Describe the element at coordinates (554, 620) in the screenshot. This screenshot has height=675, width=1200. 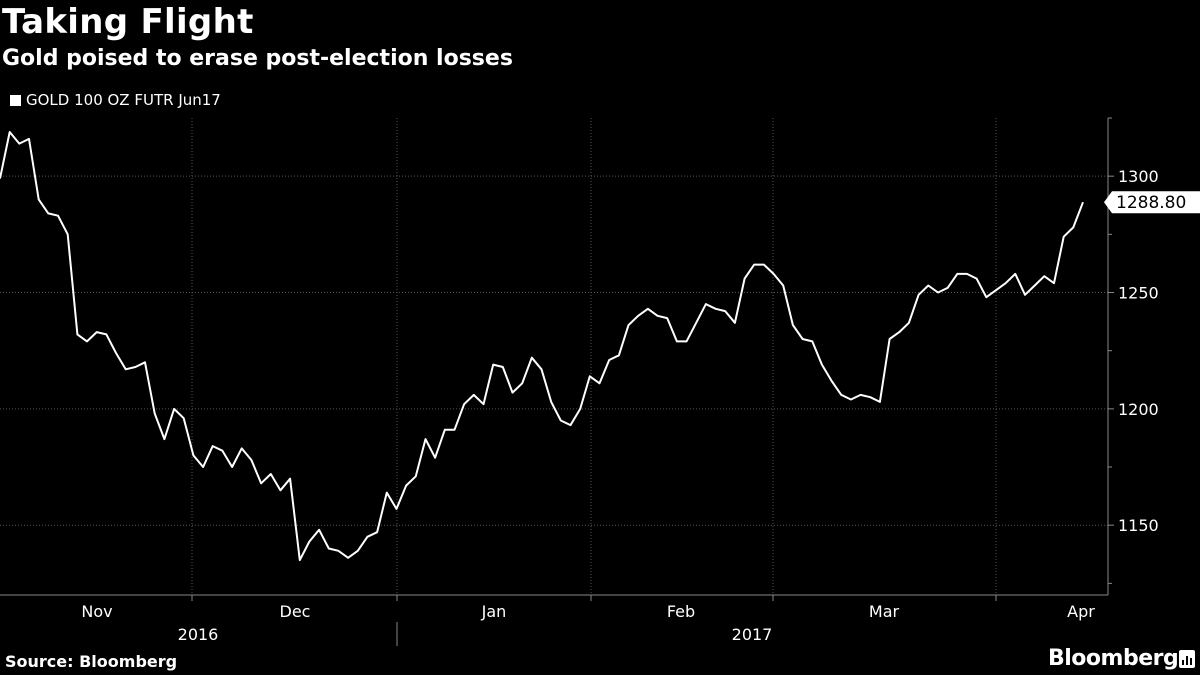
I see `x-axis: Nov Dec Jan Feb Mar Apr 2016 2017` at that location.